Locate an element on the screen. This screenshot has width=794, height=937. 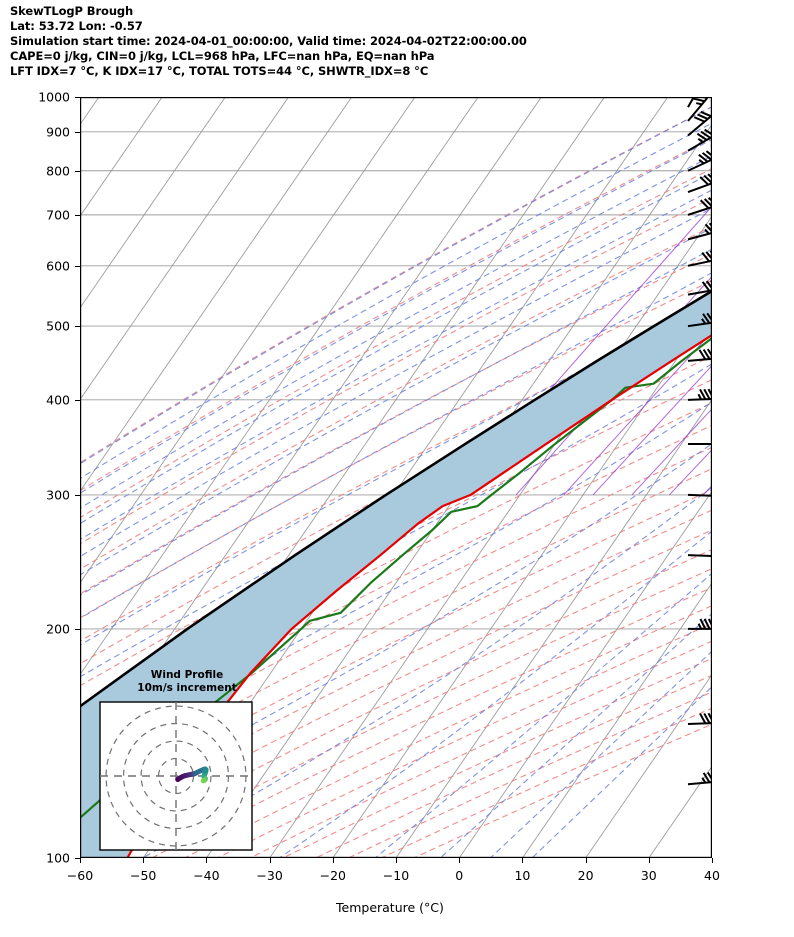
y-tick-label: 600 is located at coordinates (58, 266).